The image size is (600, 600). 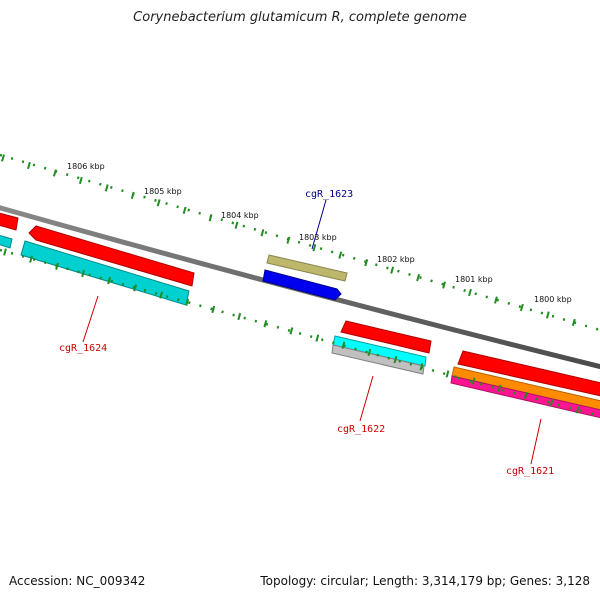 I want to click on forward-strand-genes, so click(x=305, y=277).